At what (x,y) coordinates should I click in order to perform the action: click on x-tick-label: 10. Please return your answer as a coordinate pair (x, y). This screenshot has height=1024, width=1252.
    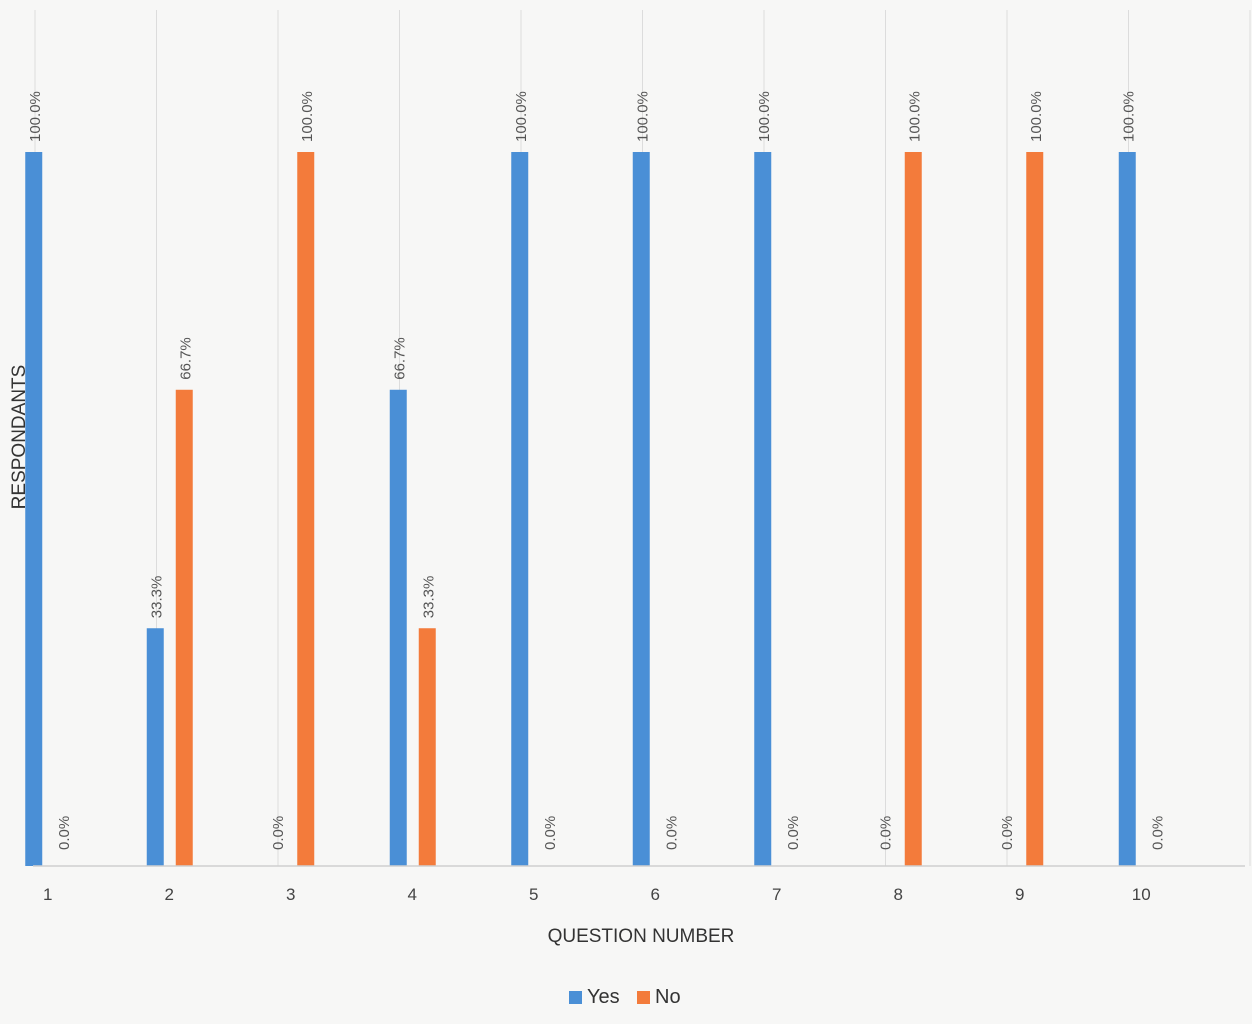
    Looking at the image, I should click on (1141, 894).